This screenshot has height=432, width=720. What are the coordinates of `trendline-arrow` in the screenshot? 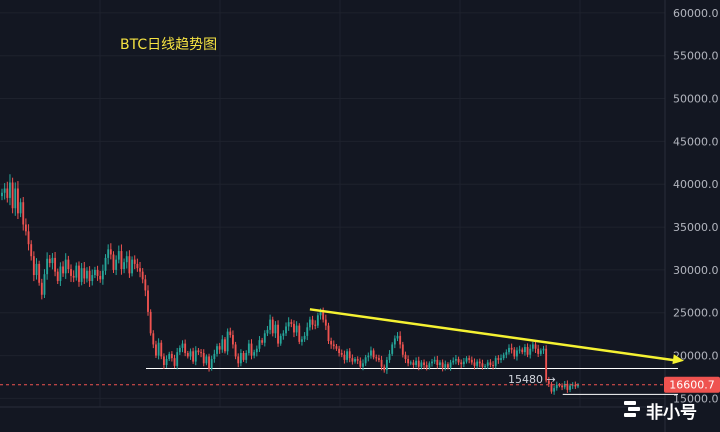 It's located at (678, 359).